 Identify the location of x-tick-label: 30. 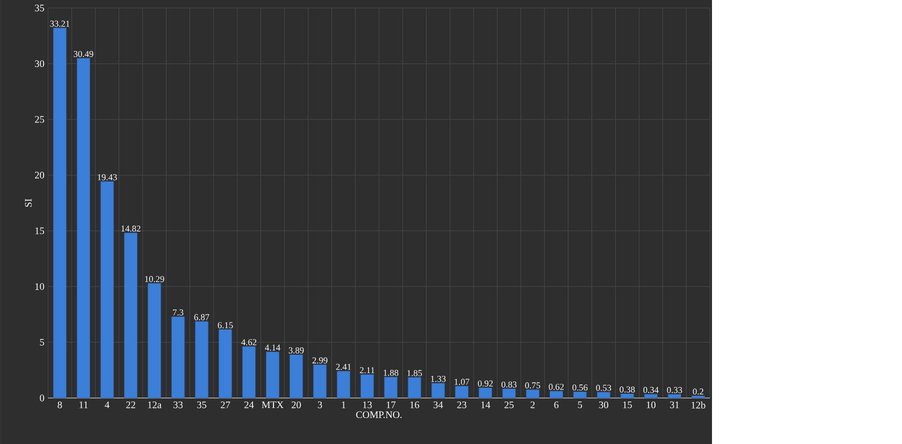
(603, 405).